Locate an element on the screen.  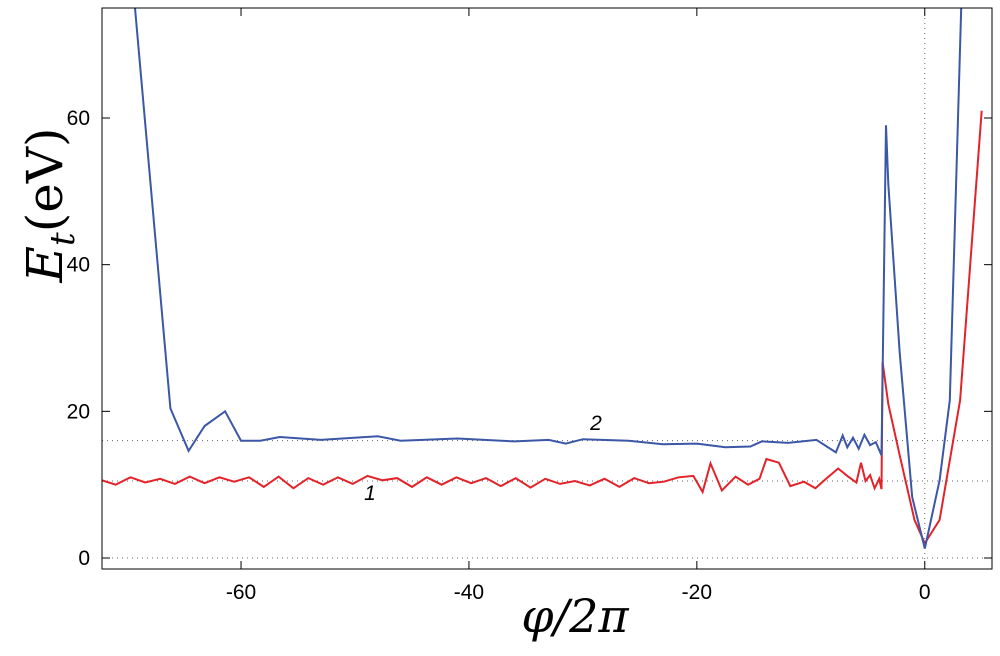
y-tick-label: 20 is located at coordinates (78, 411).